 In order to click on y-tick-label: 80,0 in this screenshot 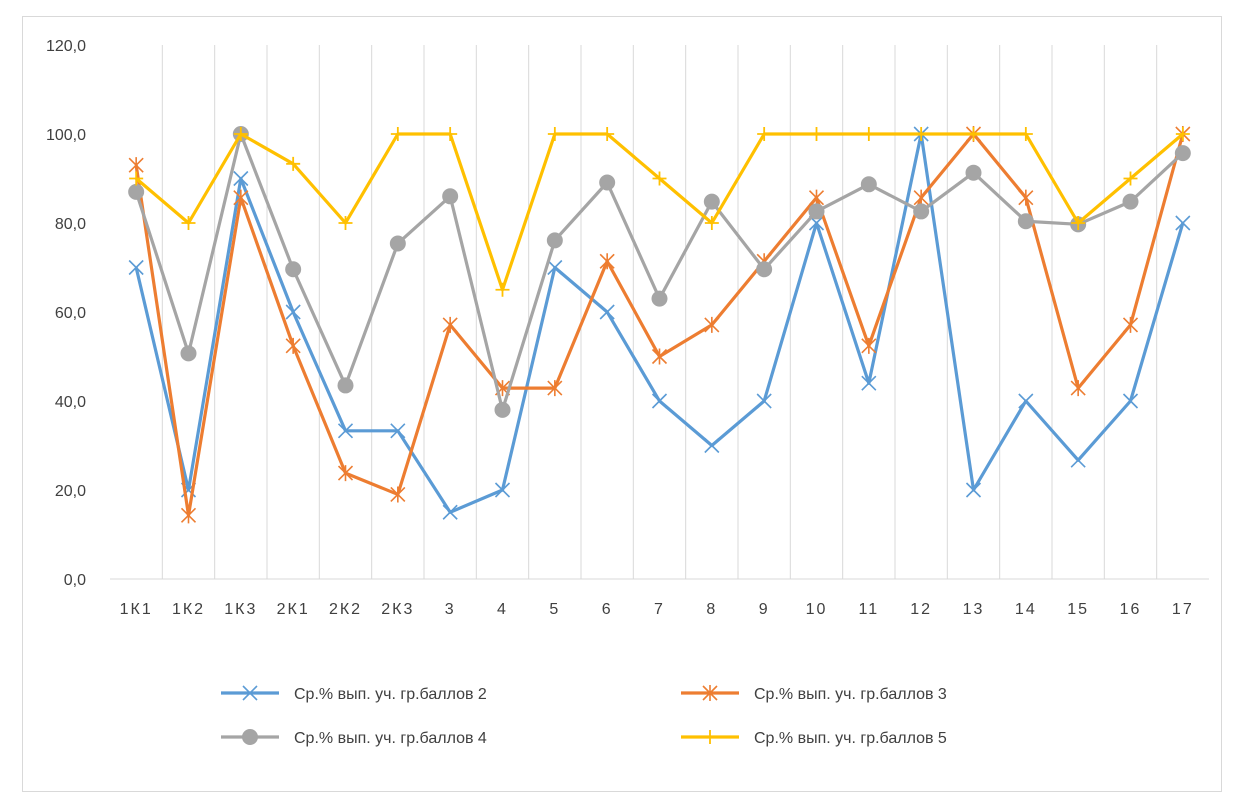, I will do `click(70, 224)`.